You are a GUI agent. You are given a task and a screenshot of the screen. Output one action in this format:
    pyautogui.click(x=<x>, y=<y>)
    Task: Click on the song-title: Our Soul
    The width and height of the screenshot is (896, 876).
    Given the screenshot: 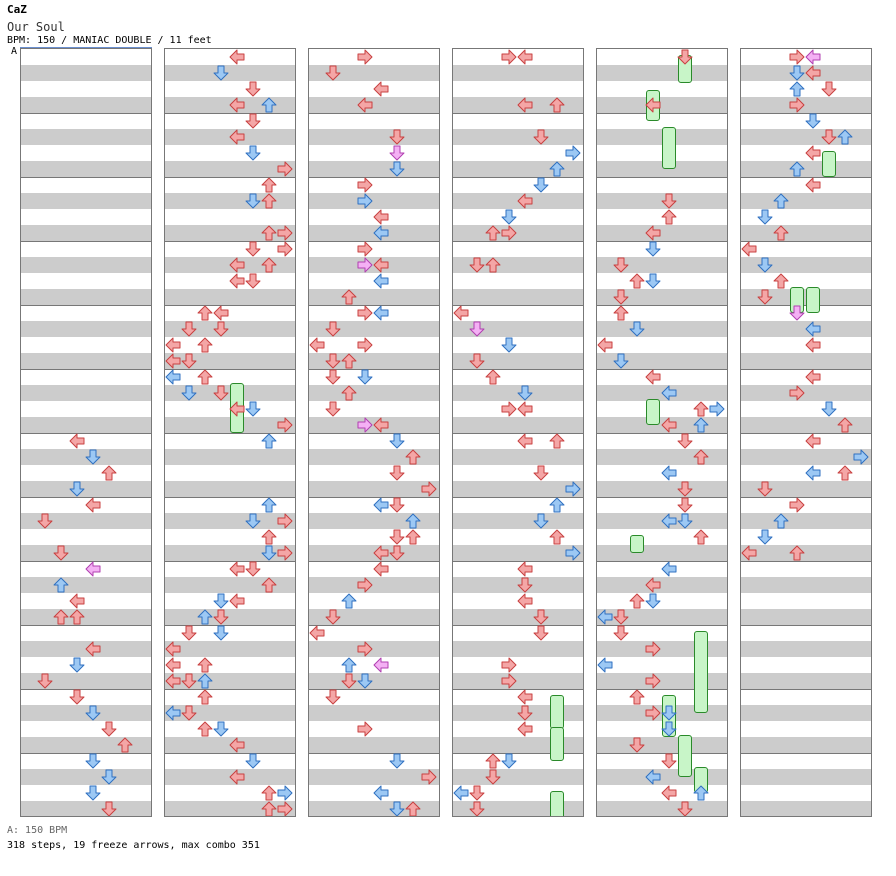 What is the action you would take?
    pyautogui.click(x=36, y=27)
    